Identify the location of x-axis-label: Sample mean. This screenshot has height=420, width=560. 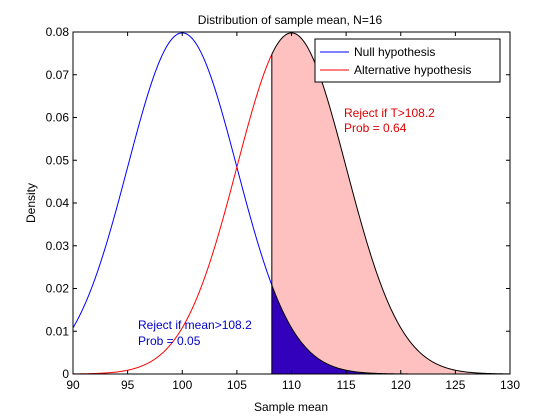
(291, 407).